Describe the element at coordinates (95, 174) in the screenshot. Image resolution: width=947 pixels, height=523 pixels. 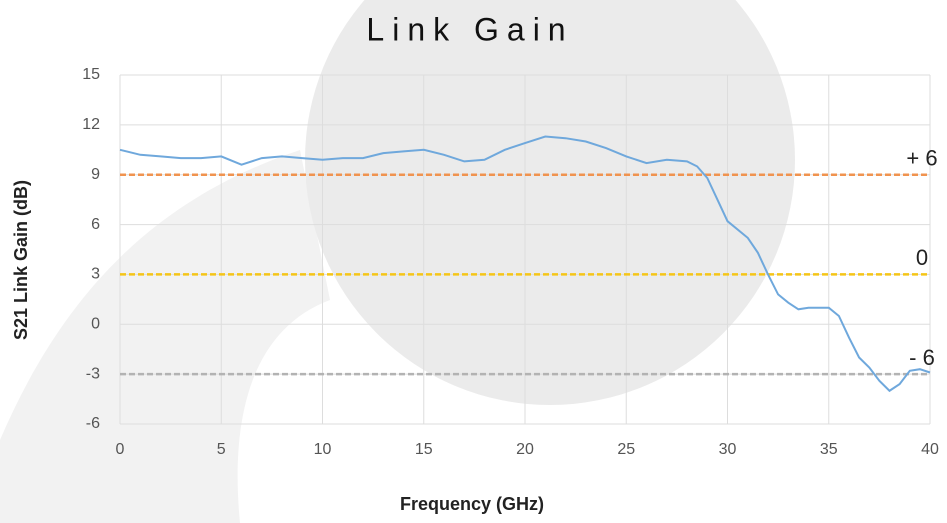
I see `y-tick-label: 9` at that location.